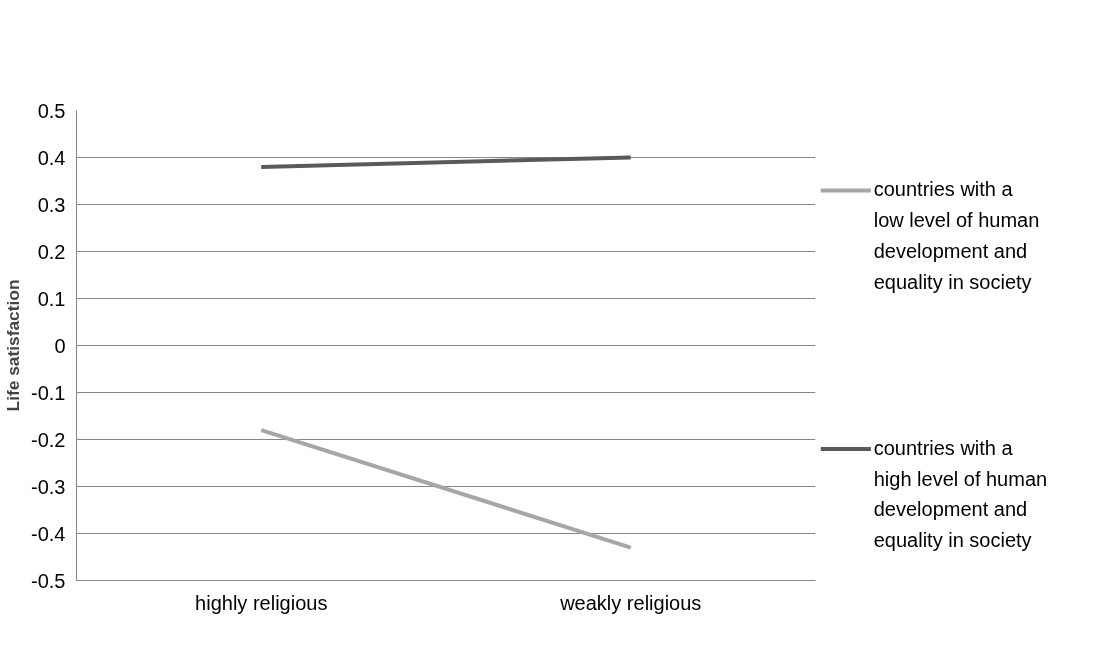 The image size is (1106, 650). I want to click on y-tick-label: 0, so click(60, 345).